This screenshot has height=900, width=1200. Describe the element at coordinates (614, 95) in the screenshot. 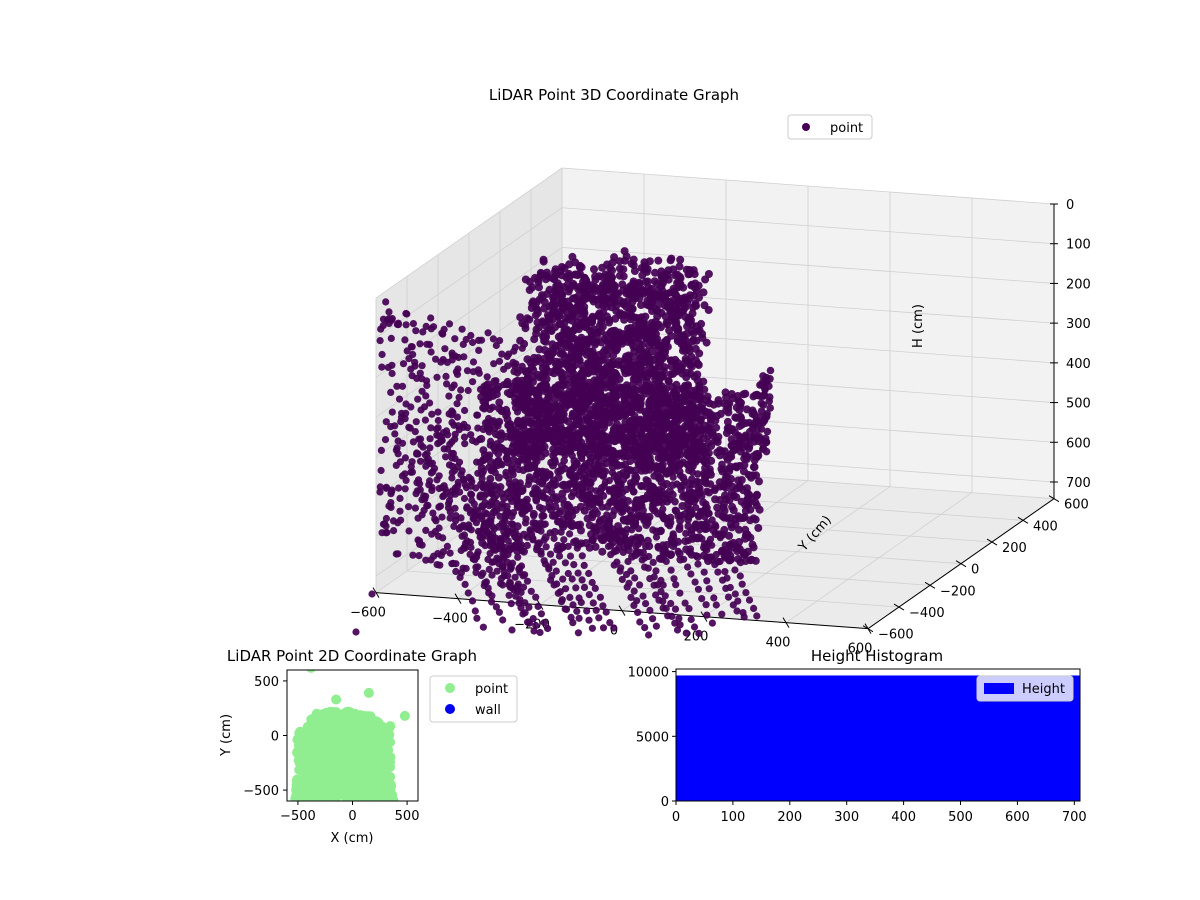

I see `chart-3d-title: LiDAR Point 3D Coordinate Graph` at that location.